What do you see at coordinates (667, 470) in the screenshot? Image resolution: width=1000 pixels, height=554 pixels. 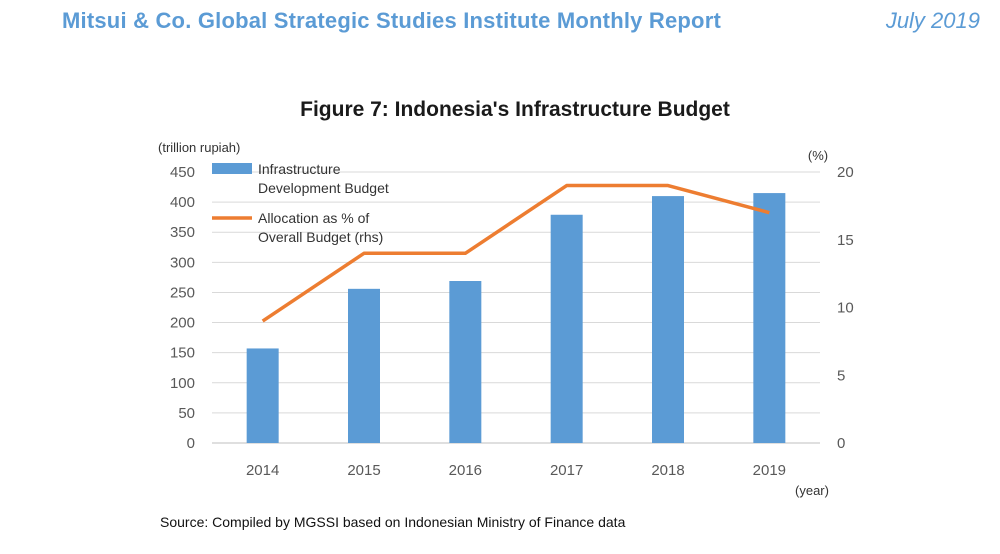 I see `x-tick-label: 2018` at bounding box center [667, 470].